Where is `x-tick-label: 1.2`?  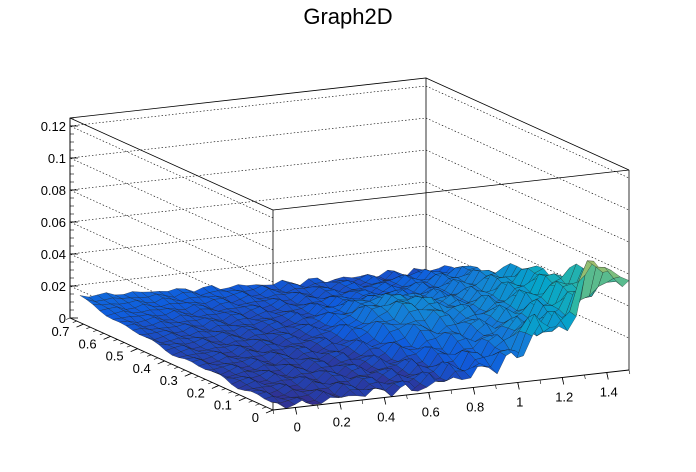
x-tick-label: 1.2 is located at coordinates (564, 397).